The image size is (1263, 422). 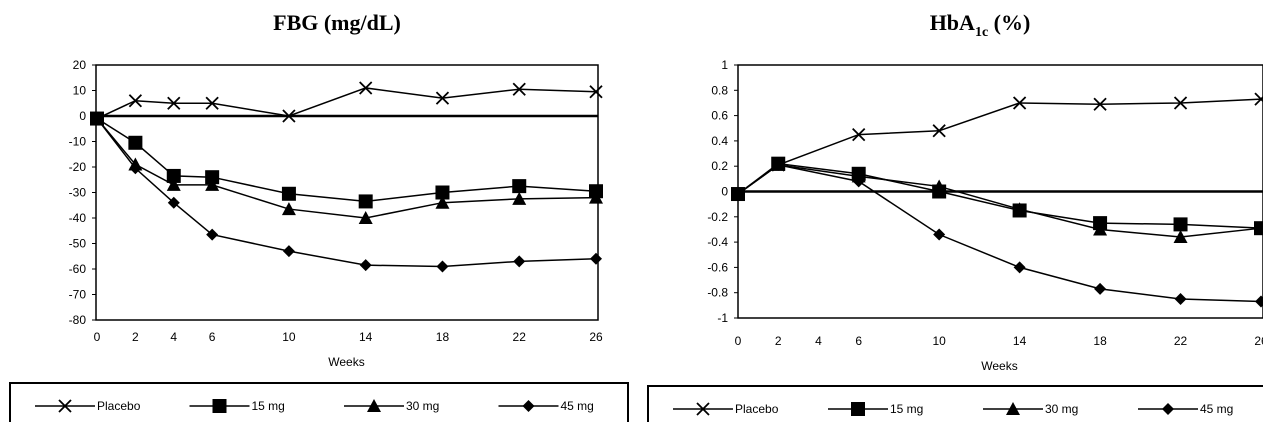 What do you see at coordinates (78, 295) in the screenshot?
I see `y-tick-label: -70` at bounding box center [78, 295].